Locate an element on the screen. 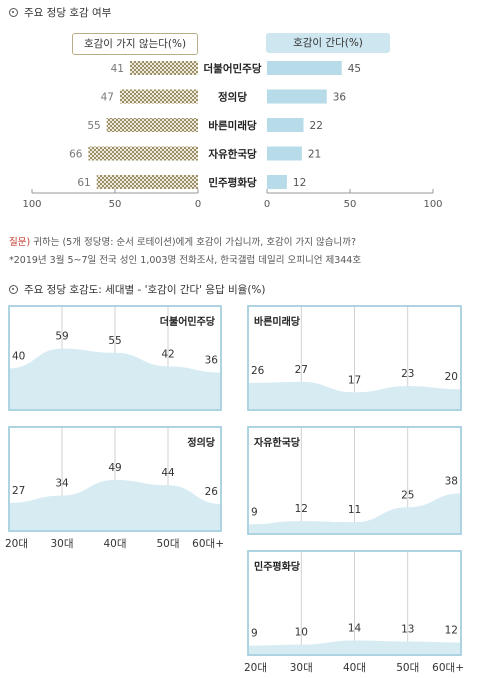 This screenshot has height=678, width=478. question-label: 질문) is located at coordinates (20, 242).